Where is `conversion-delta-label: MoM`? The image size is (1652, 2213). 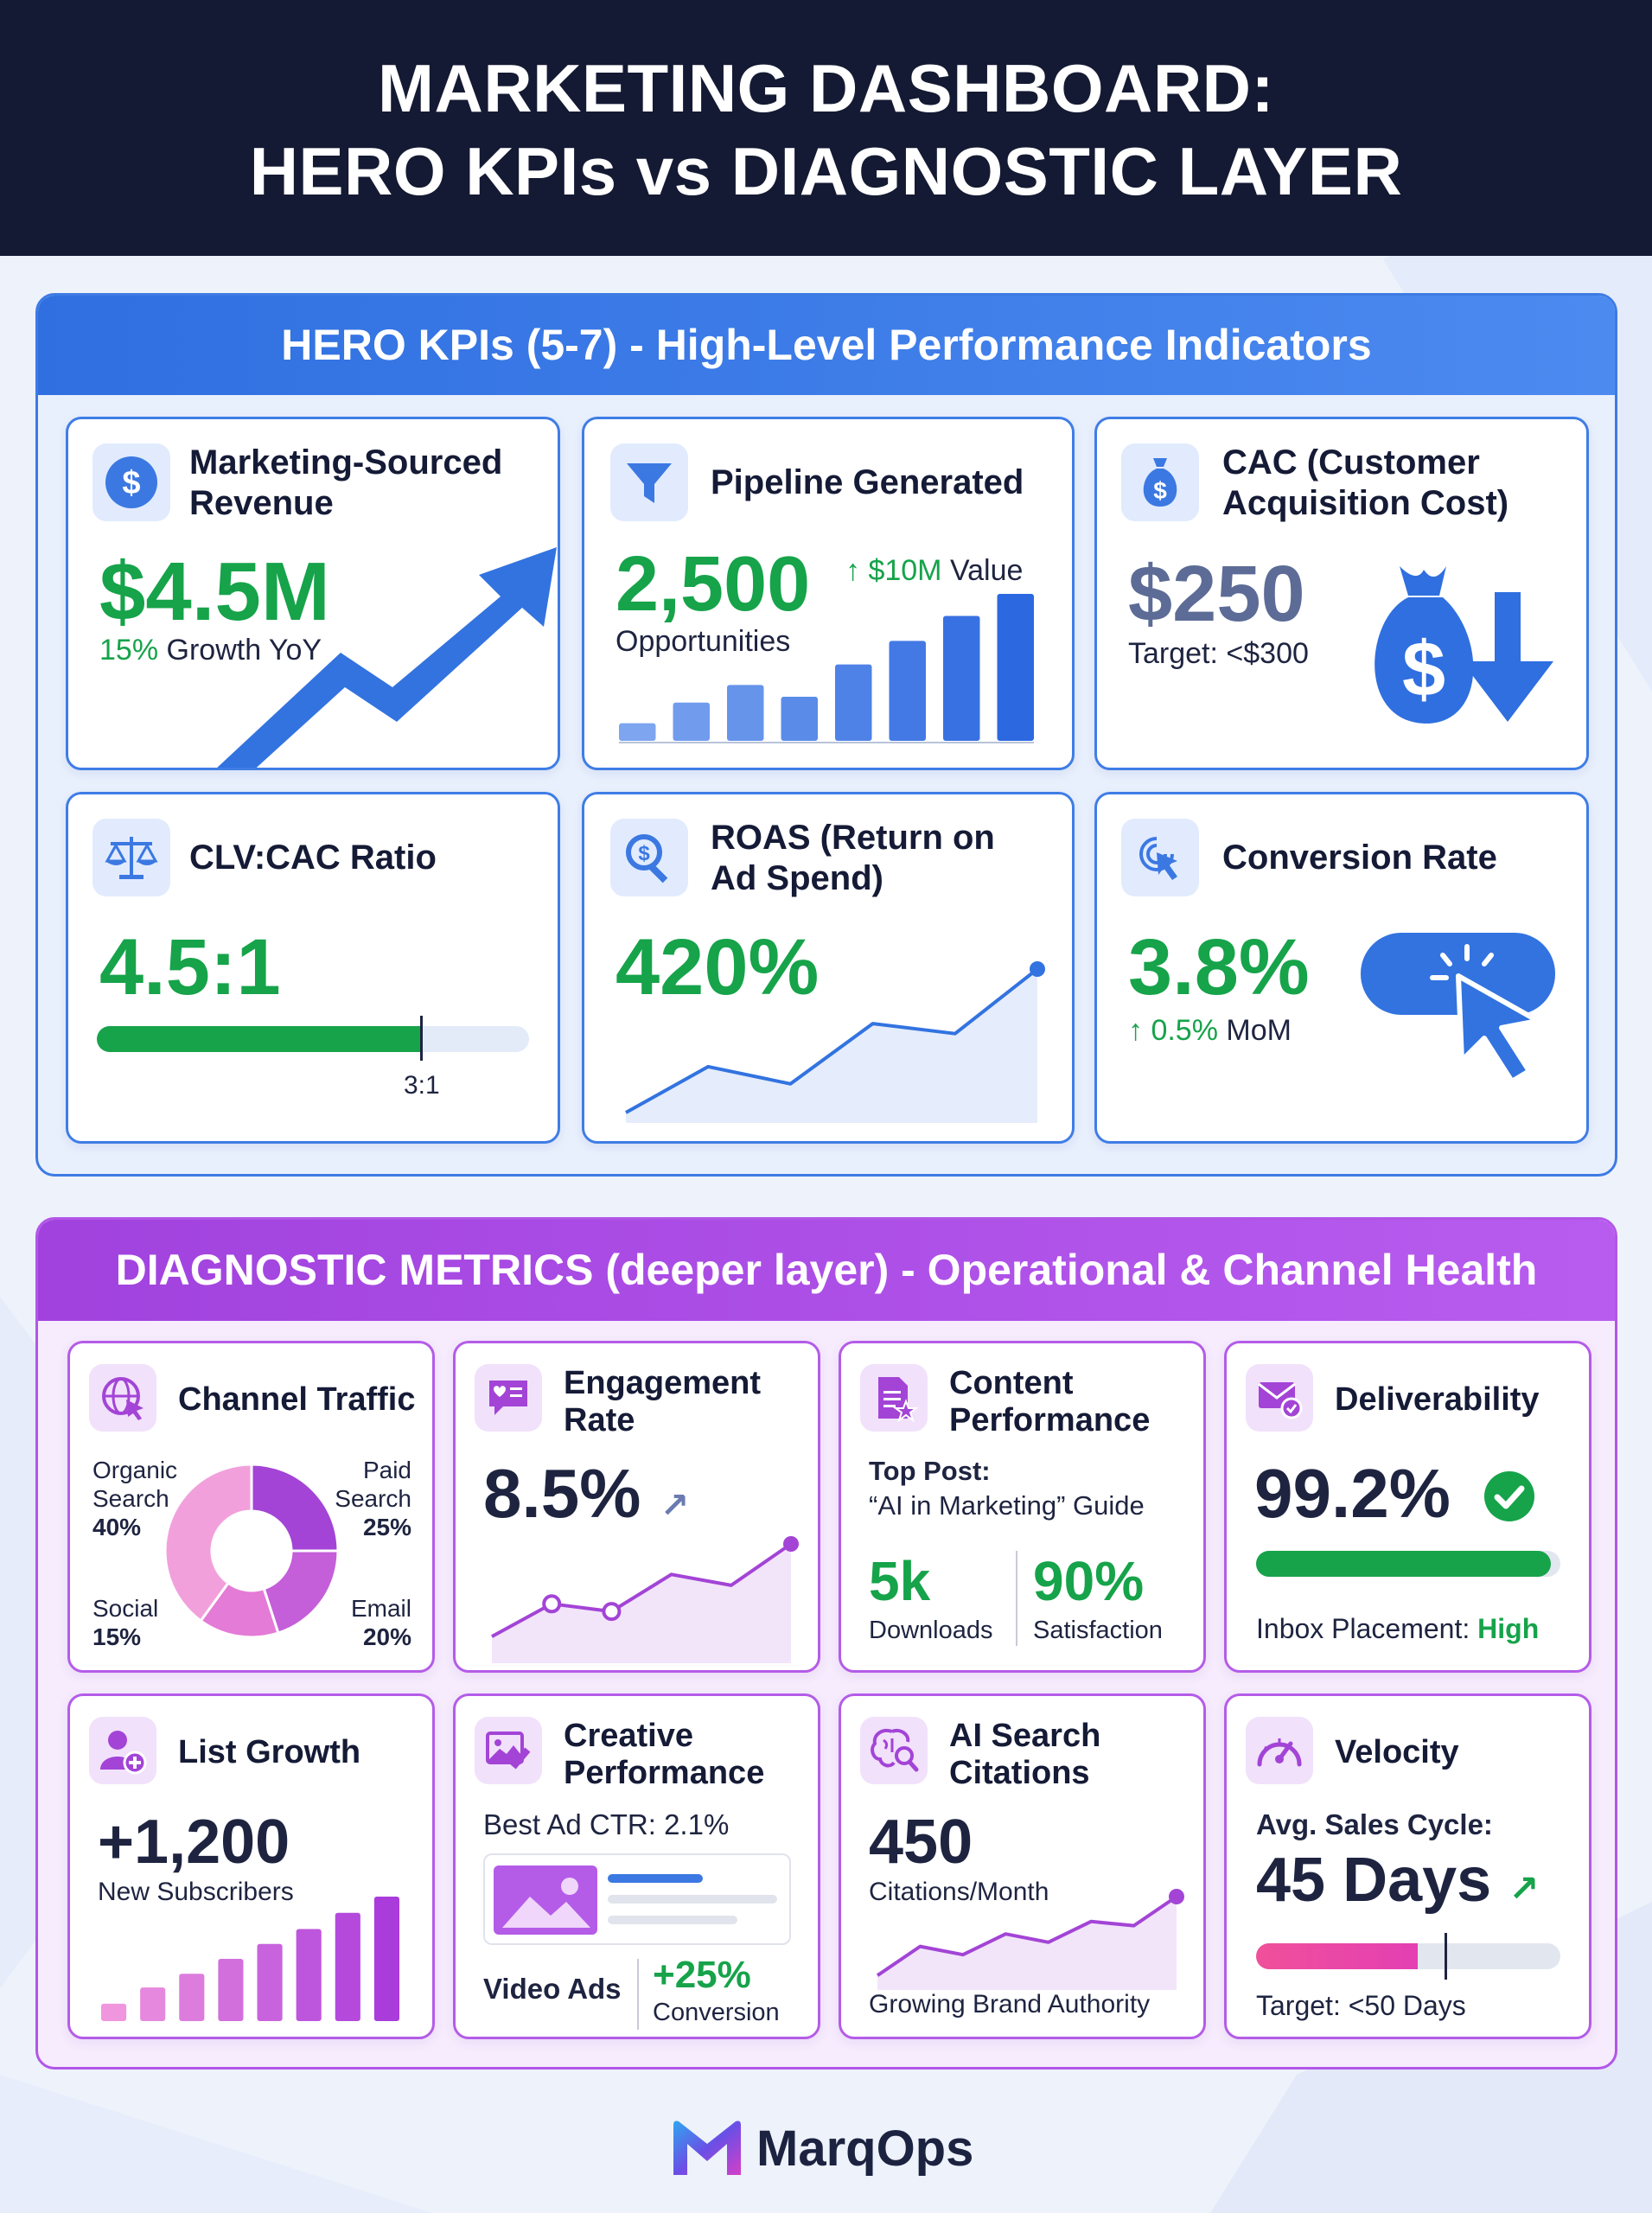
conversion-delta-label: MoM is located at coordinates (1259, 1030).